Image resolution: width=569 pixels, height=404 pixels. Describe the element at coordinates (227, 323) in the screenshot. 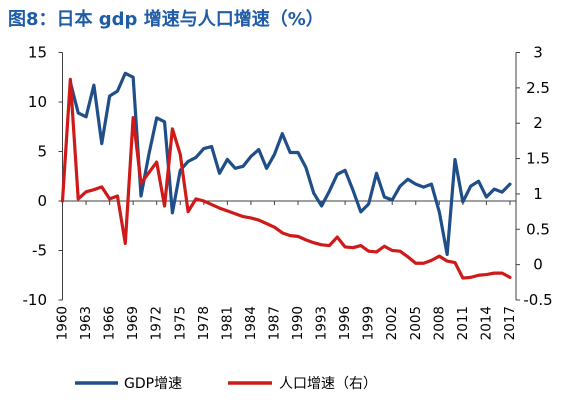

I see `x-tick-label: 1981` at that location.